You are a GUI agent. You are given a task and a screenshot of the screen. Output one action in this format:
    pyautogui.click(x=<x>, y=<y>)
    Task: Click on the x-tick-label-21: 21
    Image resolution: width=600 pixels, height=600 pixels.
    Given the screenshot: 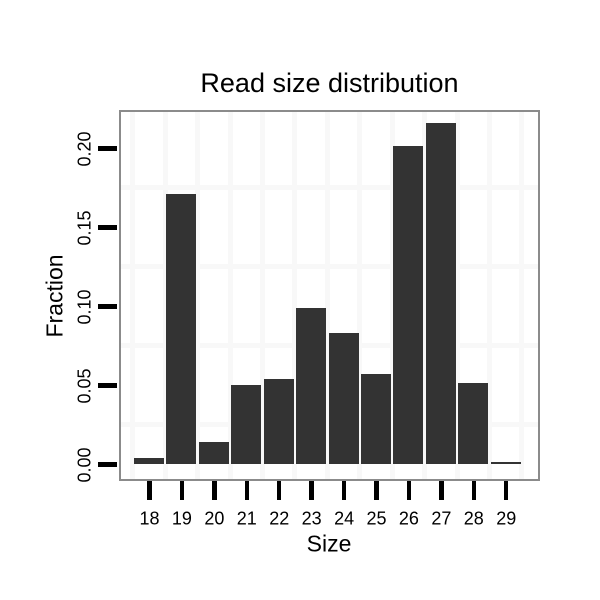 What is the action you would take?
    pyautogui.click(x=246, y=518)
    